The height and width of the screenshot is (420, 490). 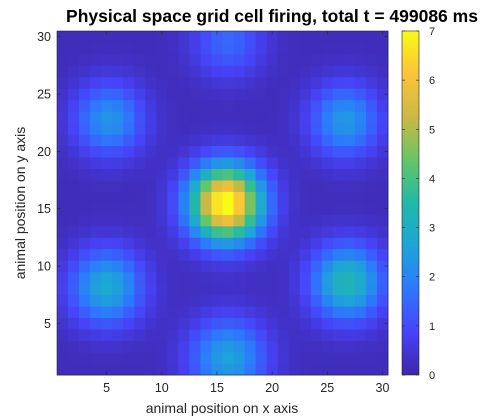 I want to click on colorbar-tick-label: 4, so click(x=432, y=179).